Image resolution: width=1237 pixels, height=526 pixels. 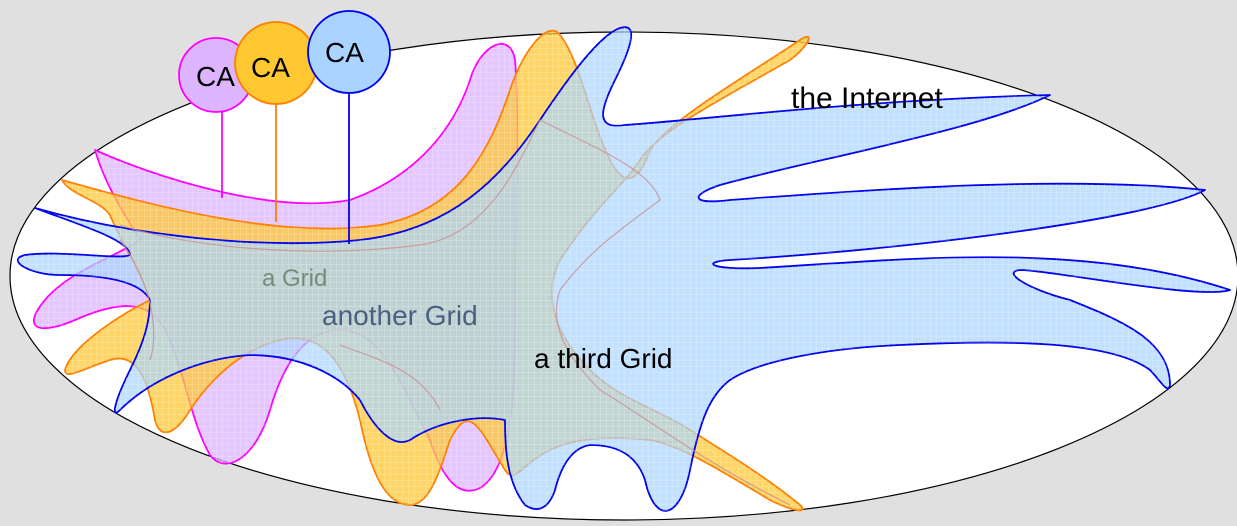 I want to click on ca-3-circle, so click(x=349, y=52).